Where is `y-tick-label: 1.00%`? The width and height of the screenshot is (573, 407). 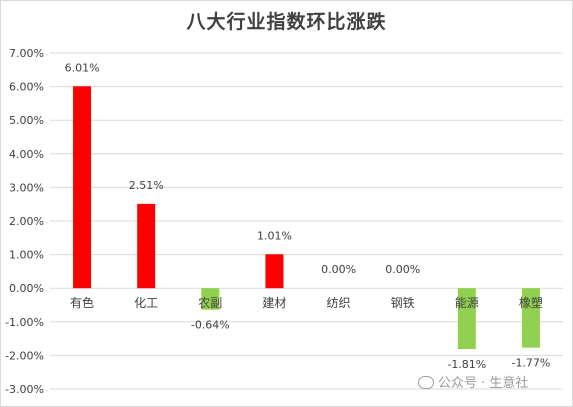
y-tick-label: 1.00% is located at coordinates (26, 255).